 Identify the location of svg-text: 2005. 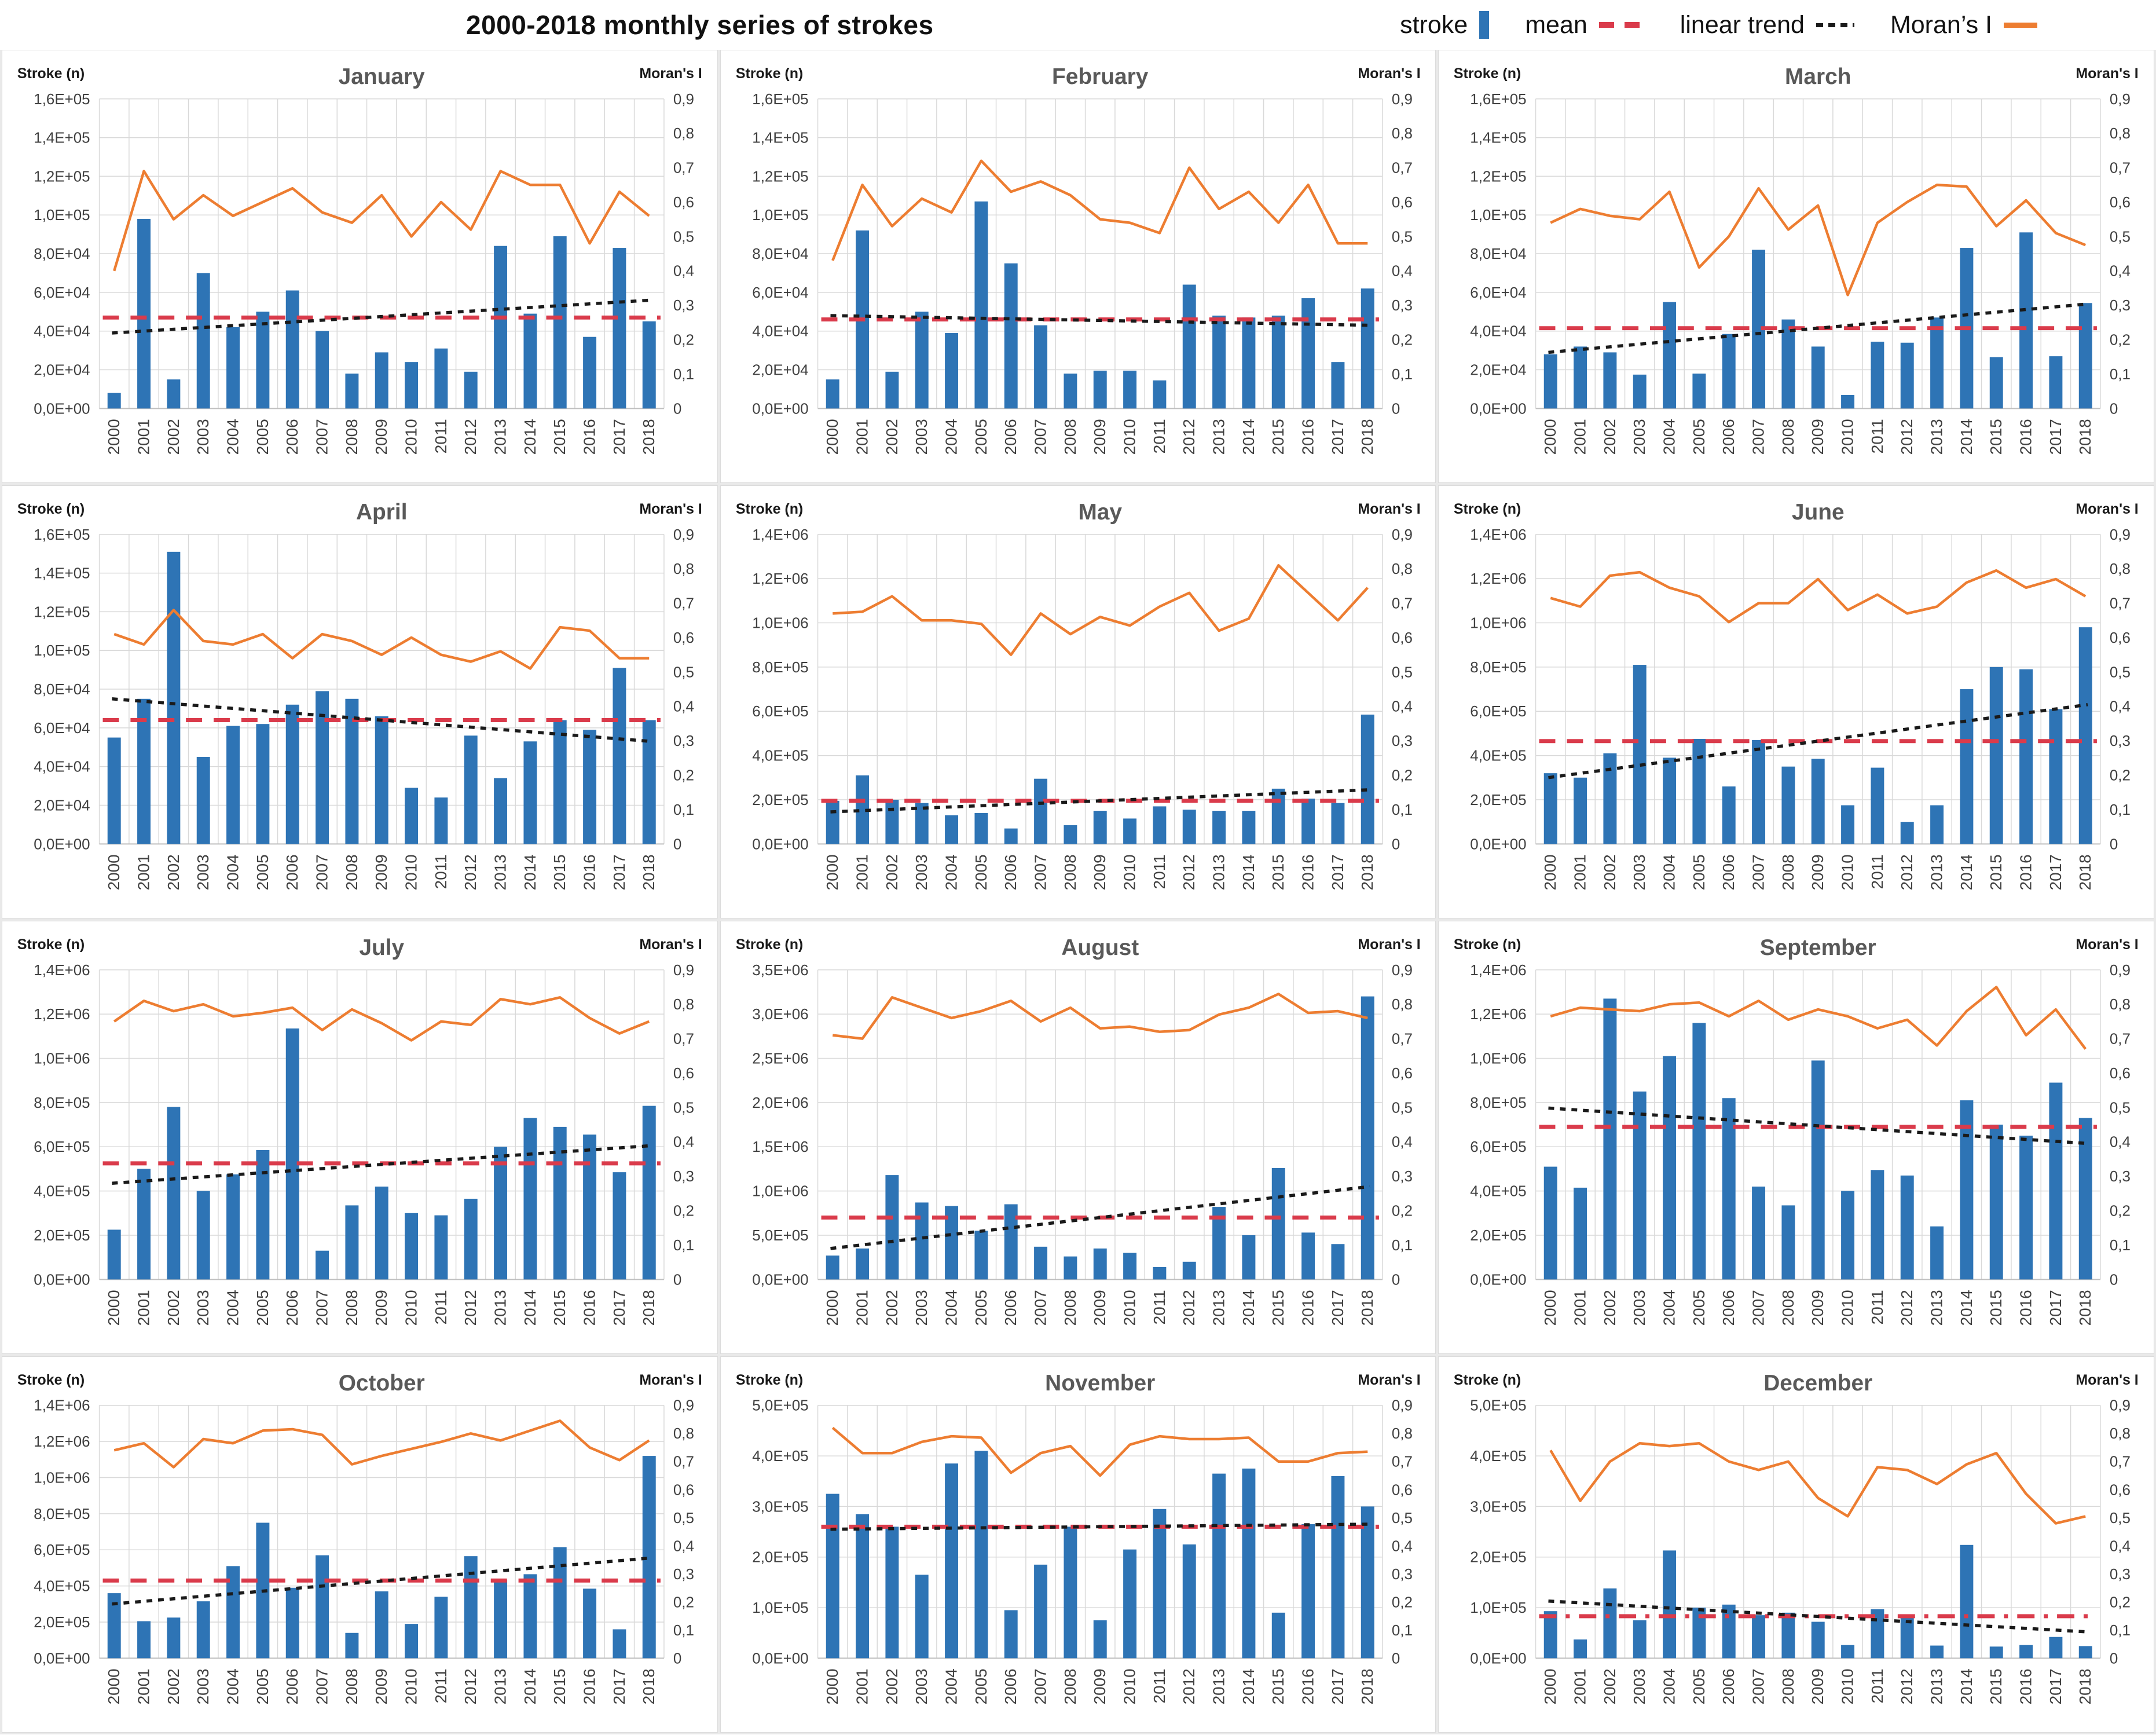
(1699, 1308).